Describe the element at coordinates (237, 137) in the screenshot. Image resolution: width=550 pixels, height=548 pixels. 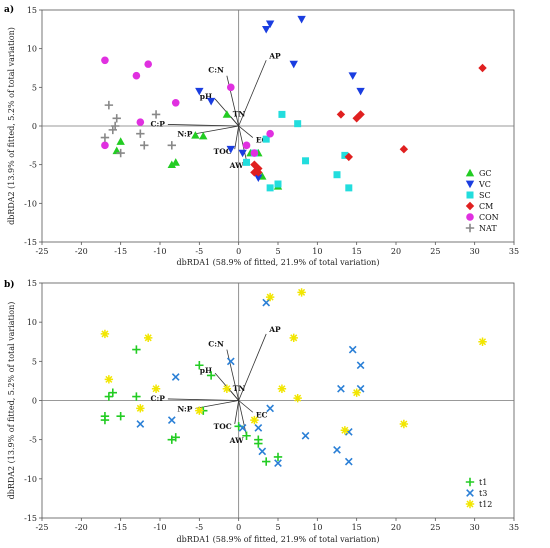
I see `vector-toc` at that location.